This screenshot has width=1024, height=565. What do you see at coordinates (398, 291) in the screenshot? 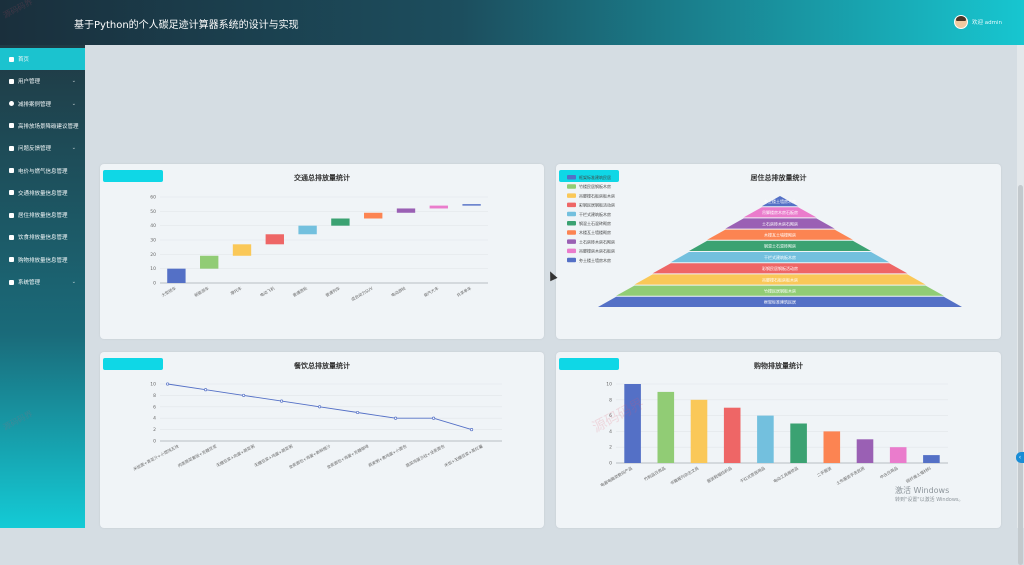
I see `x-tick-label: 电动游轮` at bounding box center [398, 291].